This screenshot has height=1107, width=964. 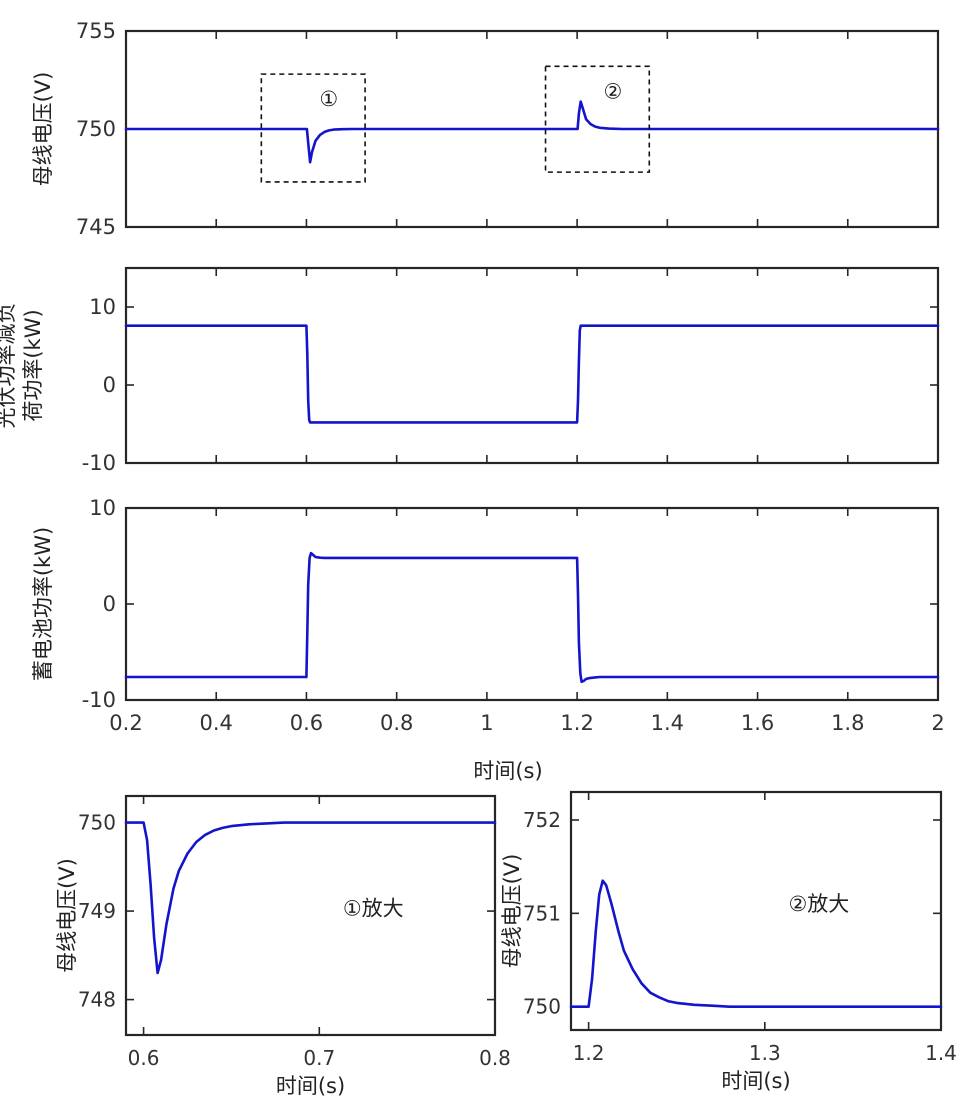 What do you see at coordinates (542, 913) in the screenshot?
I see `y-tick-label: 751` at bounding box center [542, 913].